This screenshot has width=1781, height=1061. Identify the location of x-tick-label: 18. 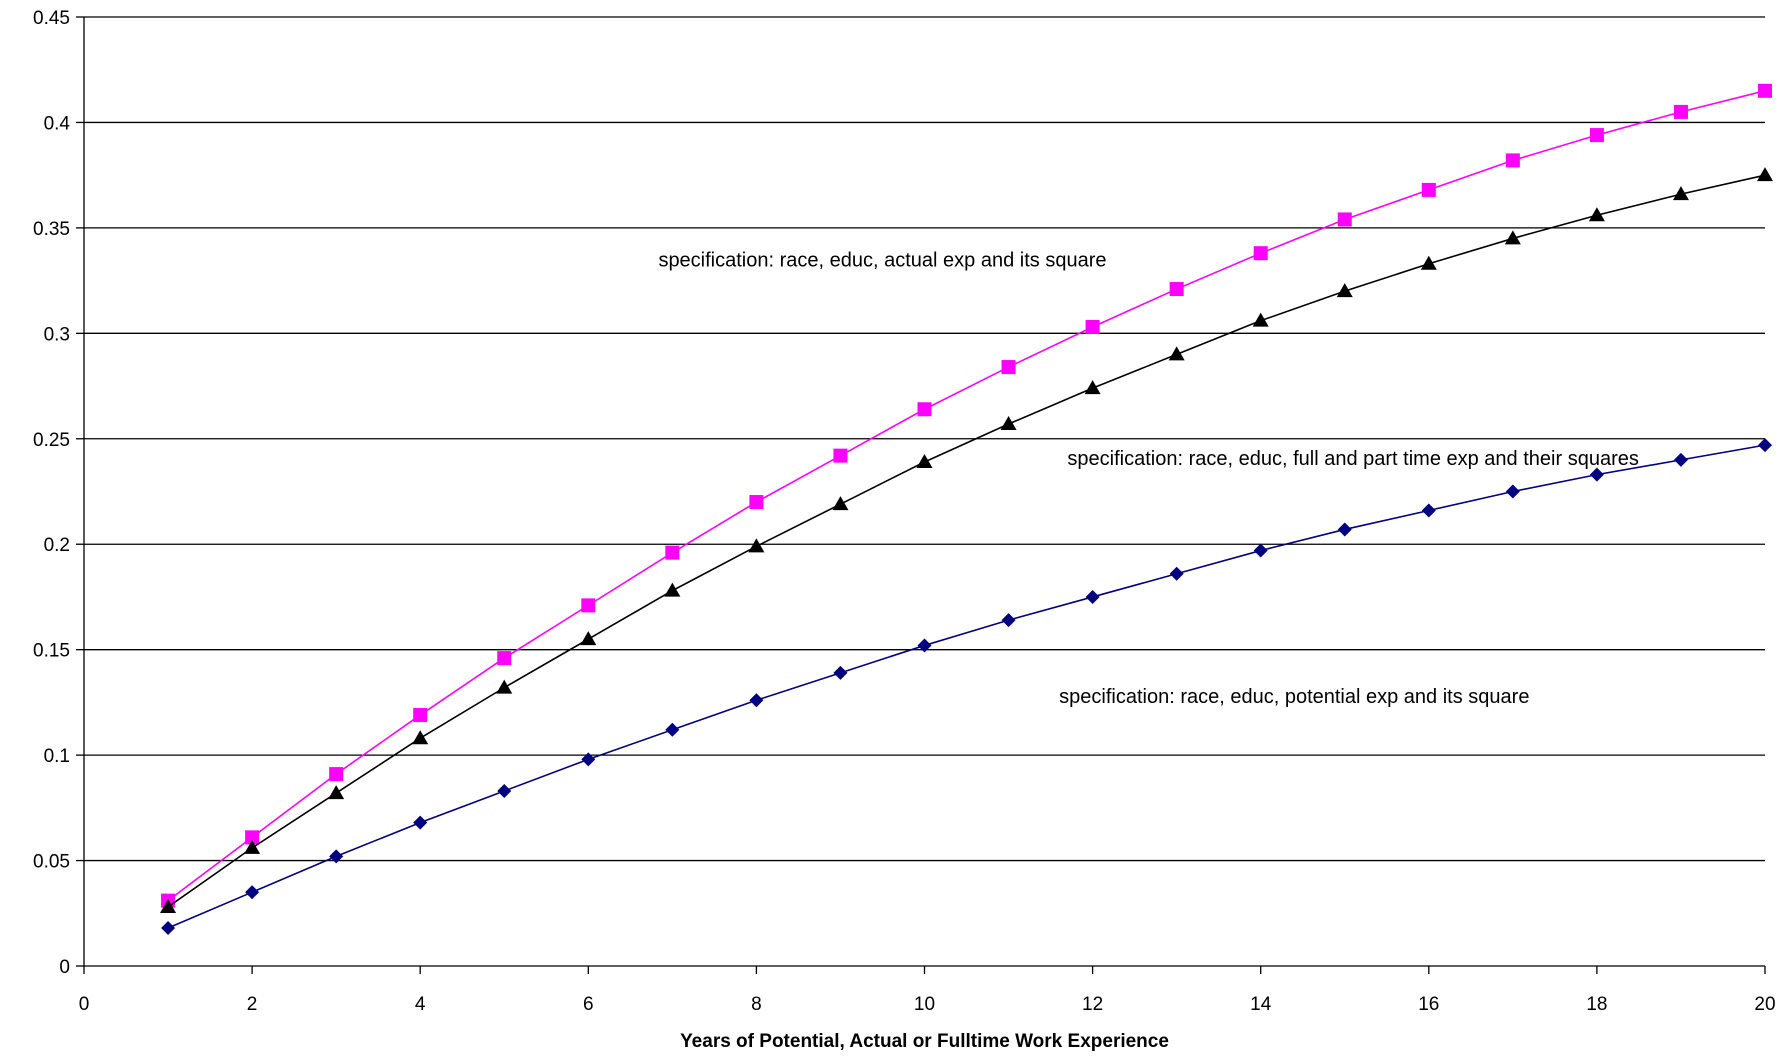
(1596, 1004).